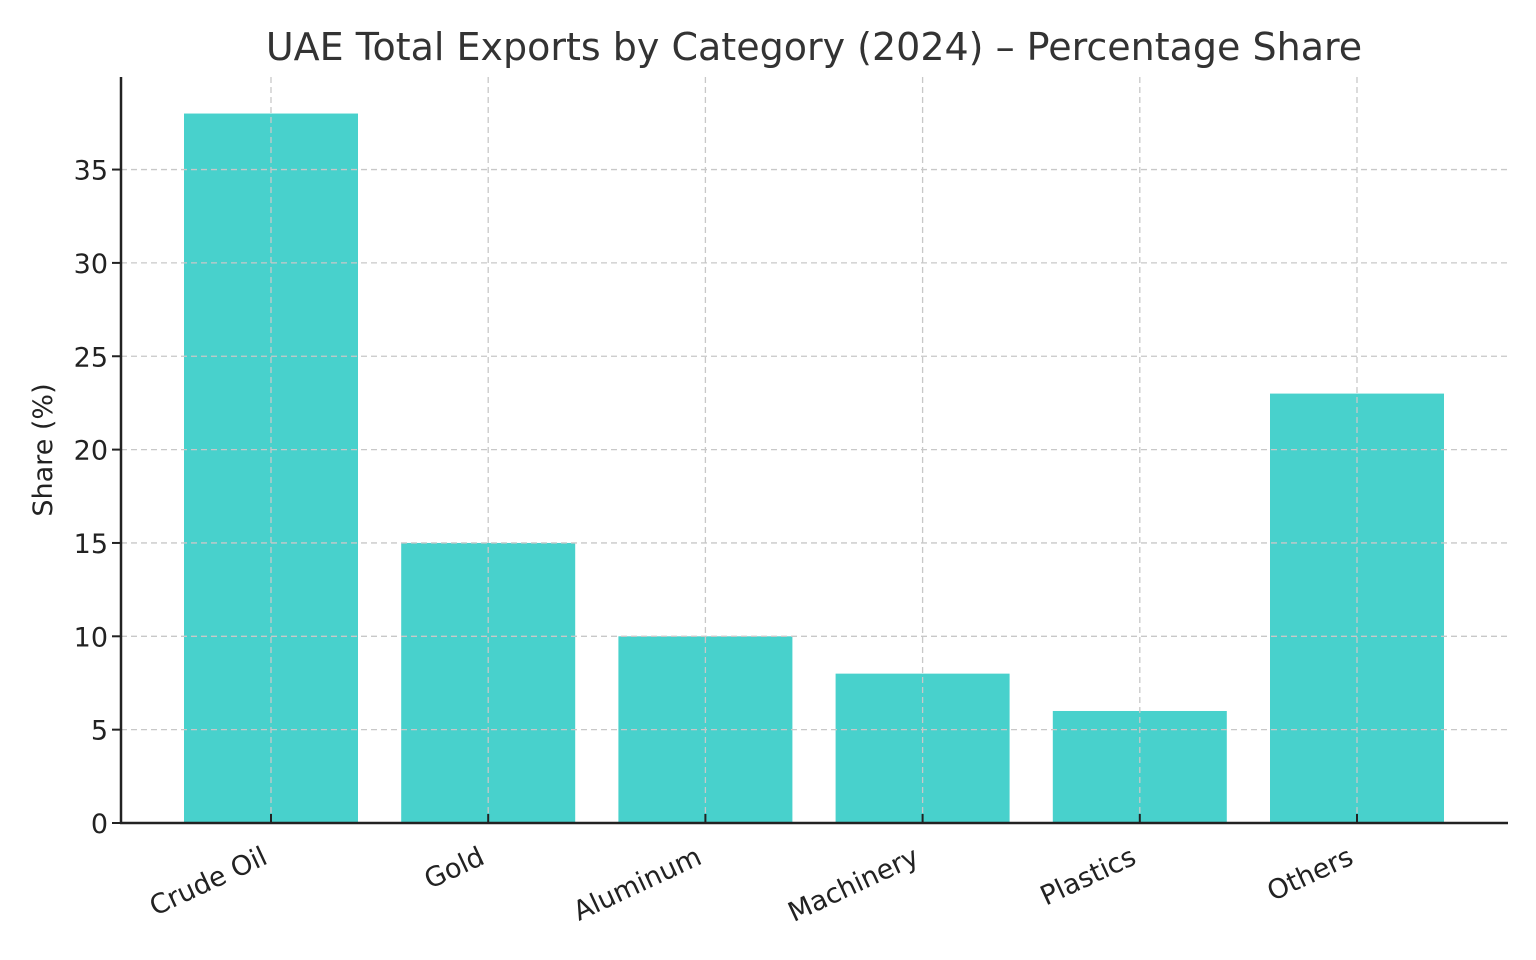 The width and height of the screenshot is (1536, 960). What do you see at coordinates (853, 884) in the screenshot?
I see `x-tick-label: Machinery` at bounding box center [853, 884].